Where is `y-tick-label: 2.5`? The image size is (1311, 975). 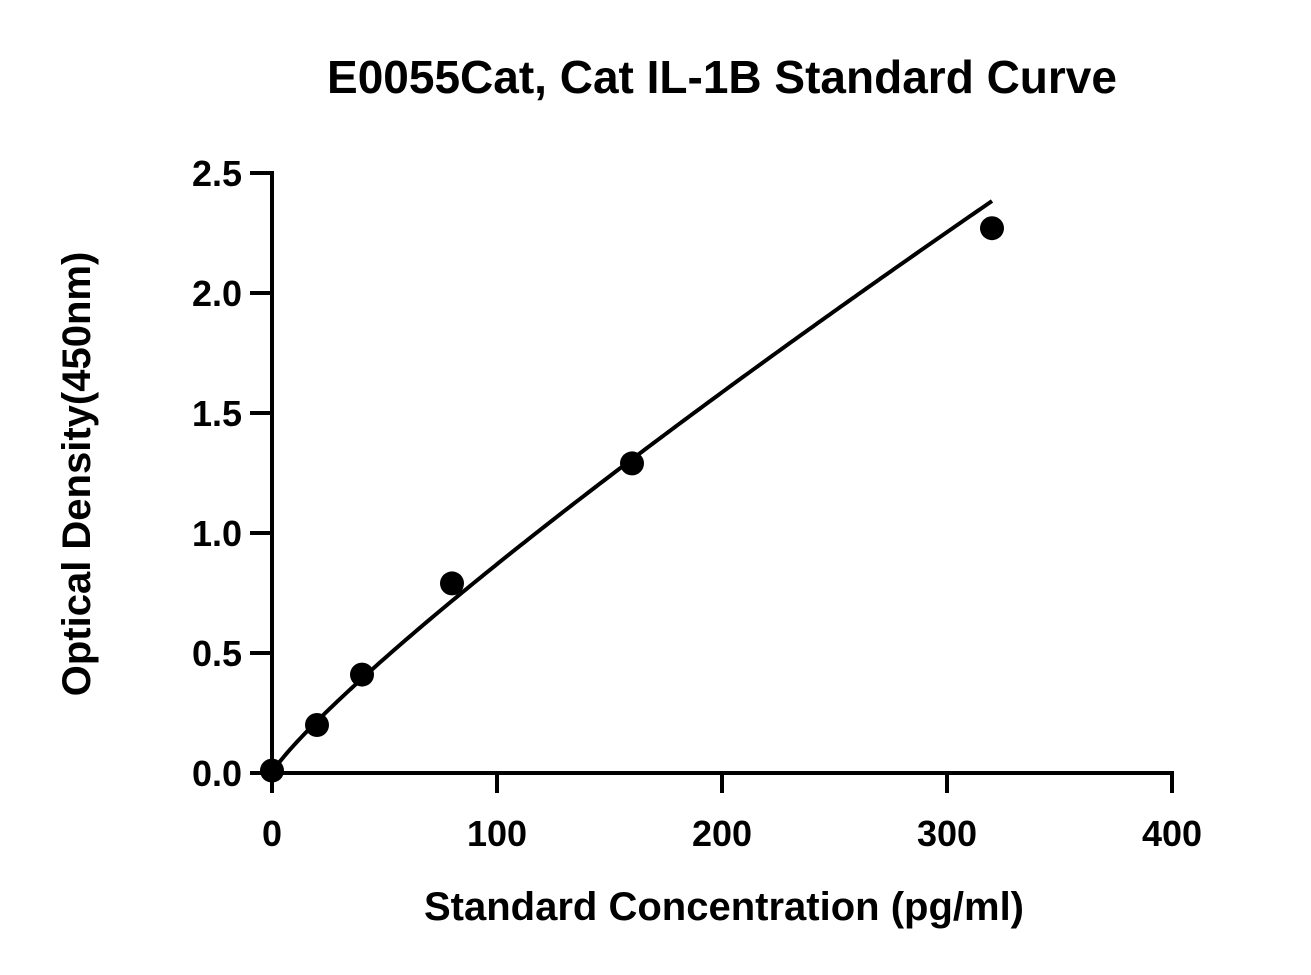
y-tick-label: 2.5 is located at coordinates (217, 173).